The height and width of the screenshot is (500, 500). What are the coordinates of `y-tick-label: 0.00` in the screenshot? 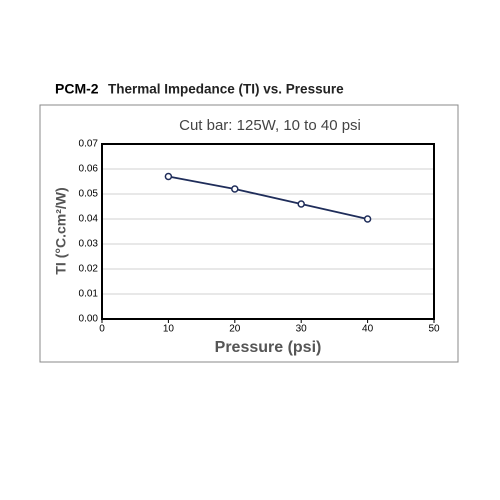 It's located at (89, 319).